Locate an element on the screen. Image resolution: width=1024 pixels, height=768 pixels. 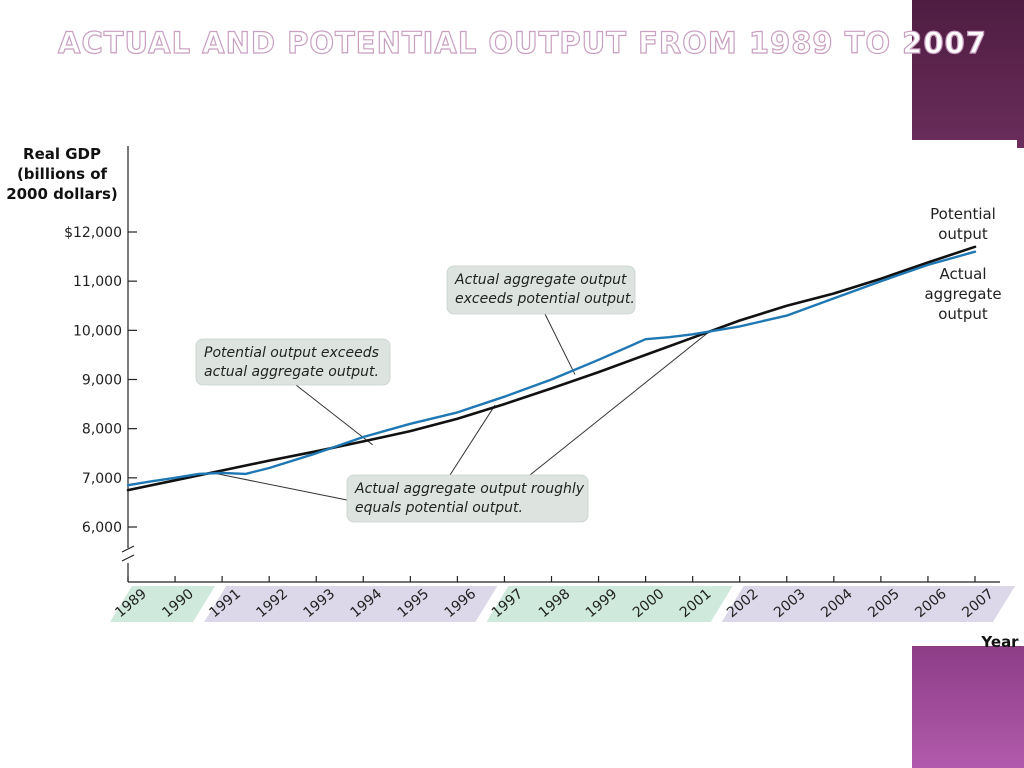
annotation-leaders is located at coordinates (462, 407).